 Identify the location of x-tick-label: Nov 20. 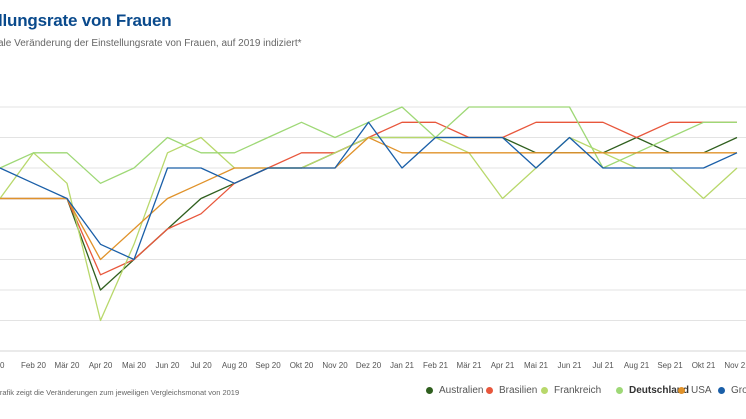
(335, 365).